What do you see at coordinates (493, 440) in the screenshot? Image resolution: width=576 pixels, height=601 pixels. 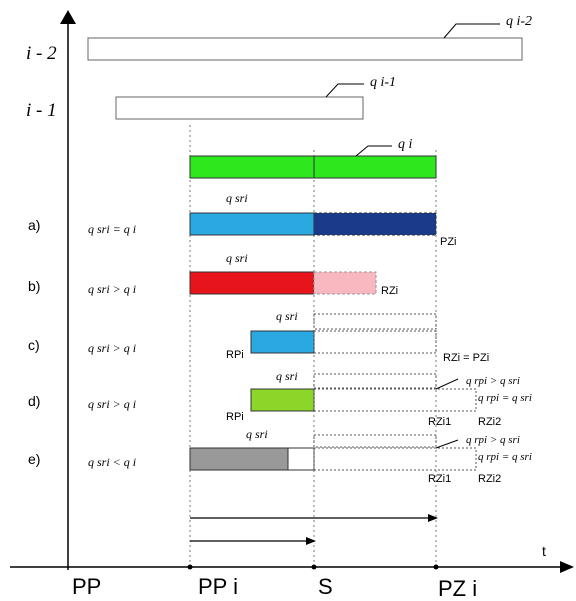 I see `case-e-tag-rpi-gt: q rpi > q sri` at bounding box center [493, 440].